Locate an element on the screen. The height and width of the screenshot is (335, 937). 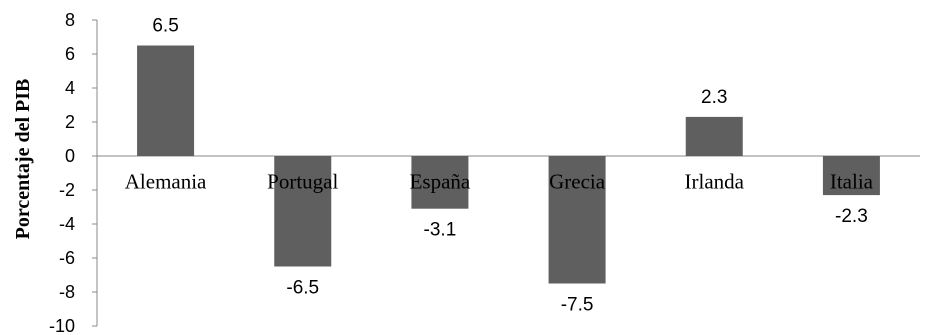
category-label: España is located at coordinates (440, 182).